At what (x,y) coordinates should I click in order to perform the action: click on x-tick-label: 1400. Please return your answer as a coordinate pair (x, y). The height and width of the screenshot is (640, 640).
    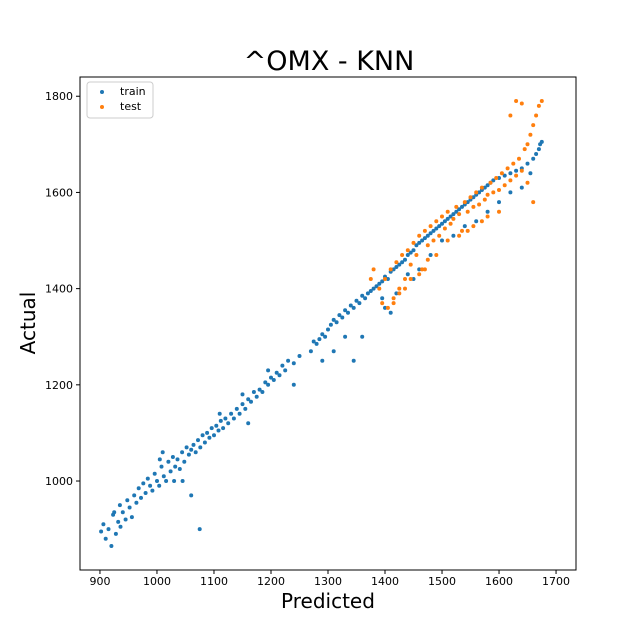
    Looking at the image, I should click on (385, 581).